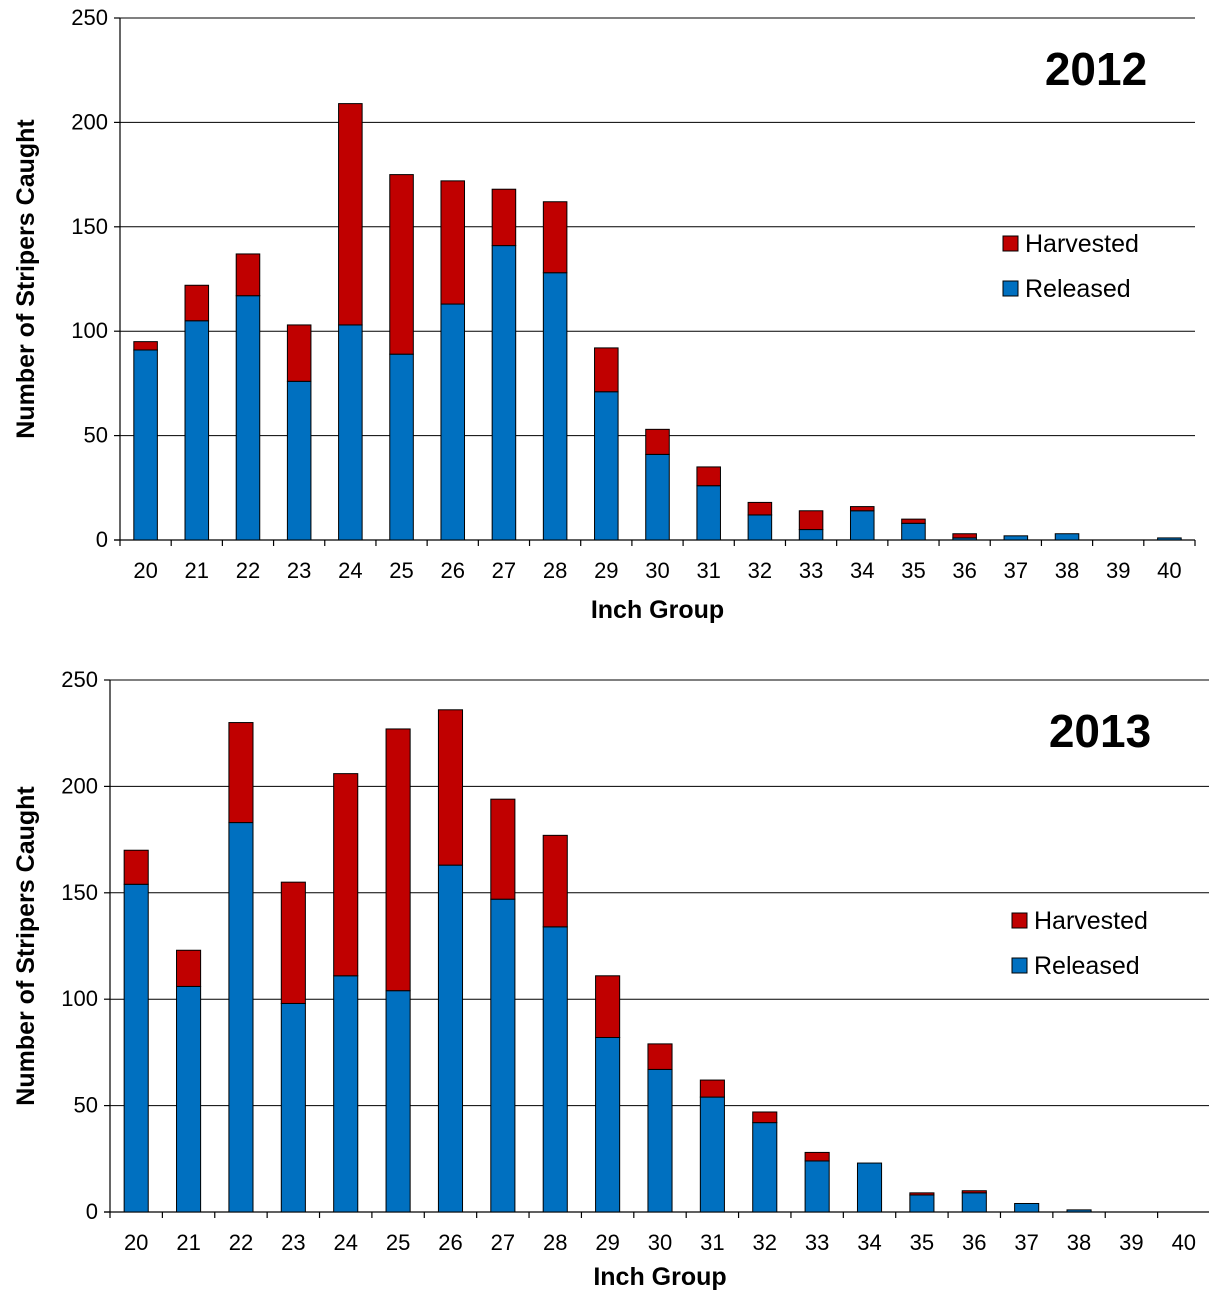 The width and height of the screenshot is (1209, 1291). I want to click on x-tick-label: 36, so click(974, 1242).